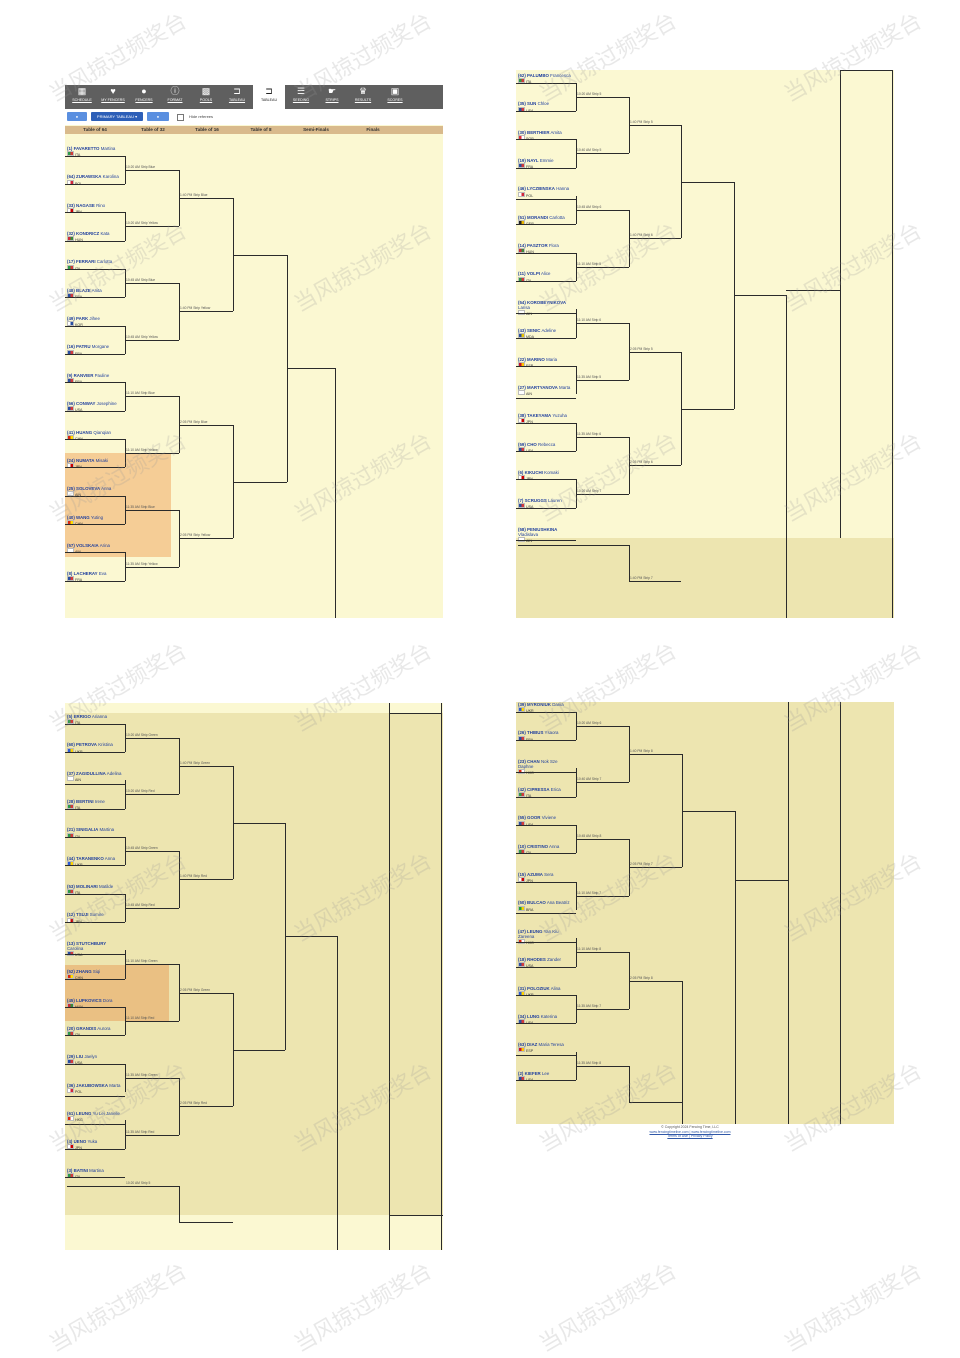  I want to click on fencer-entry: (1) FAVARETTO Martina ITA, so click(95, 152).